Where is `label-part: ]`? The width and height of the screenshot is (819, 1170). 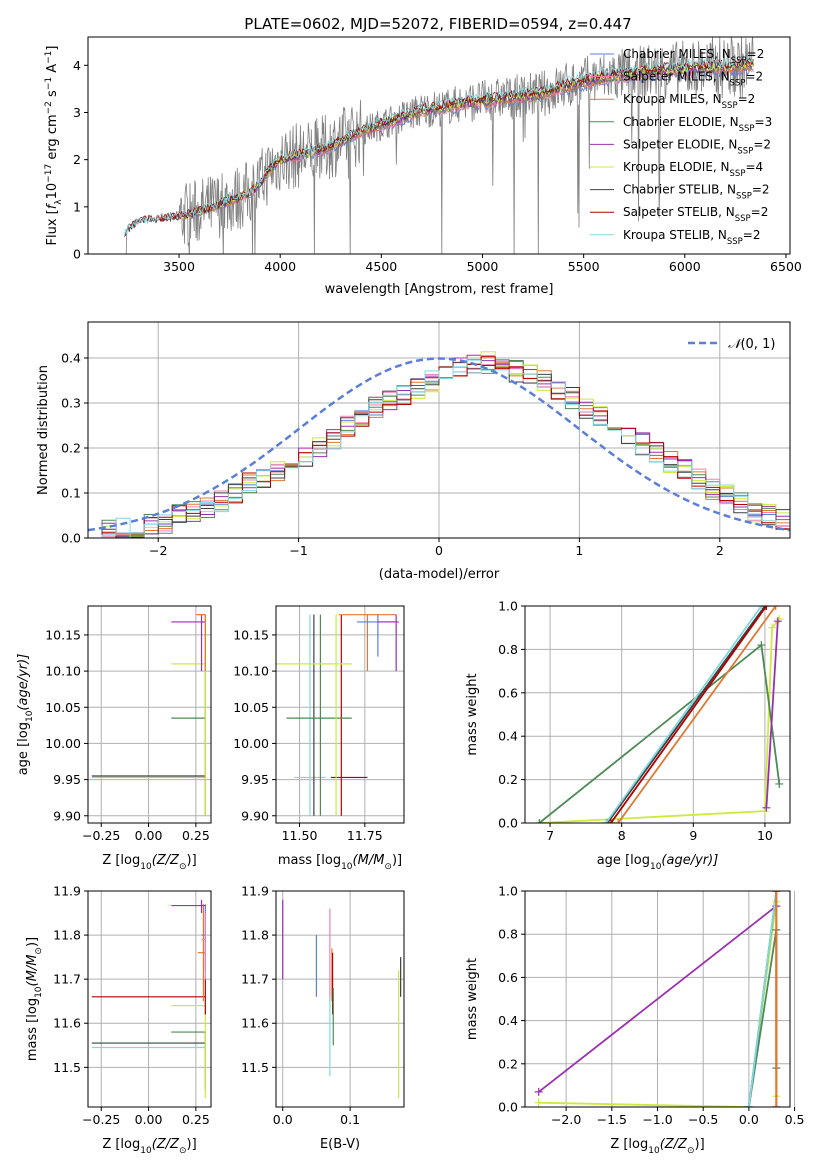
label-part: ] is located at coordinates (52, 48).